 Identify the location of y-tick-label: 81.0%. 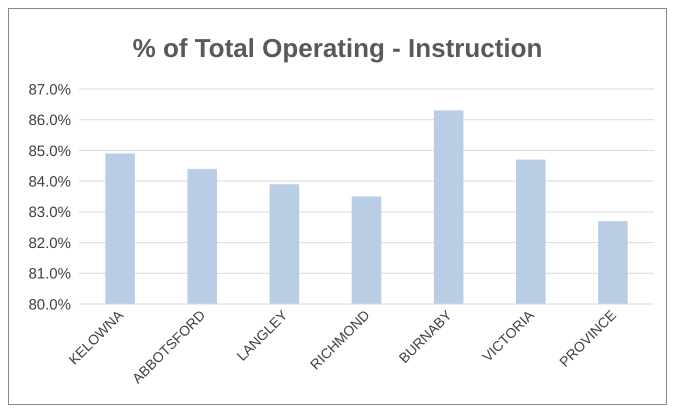
(49, 274).